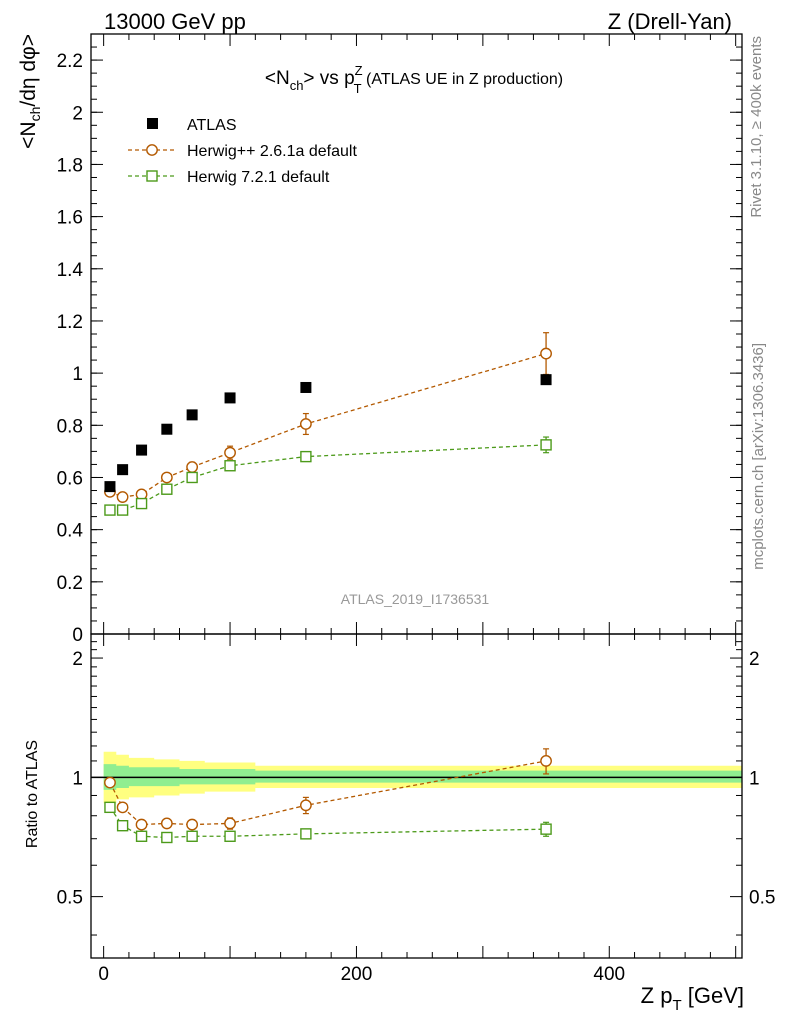  Describe the element at coordinates (77, 778) in the screenshot. I see `ratio-ytick-label: 1` at that location.